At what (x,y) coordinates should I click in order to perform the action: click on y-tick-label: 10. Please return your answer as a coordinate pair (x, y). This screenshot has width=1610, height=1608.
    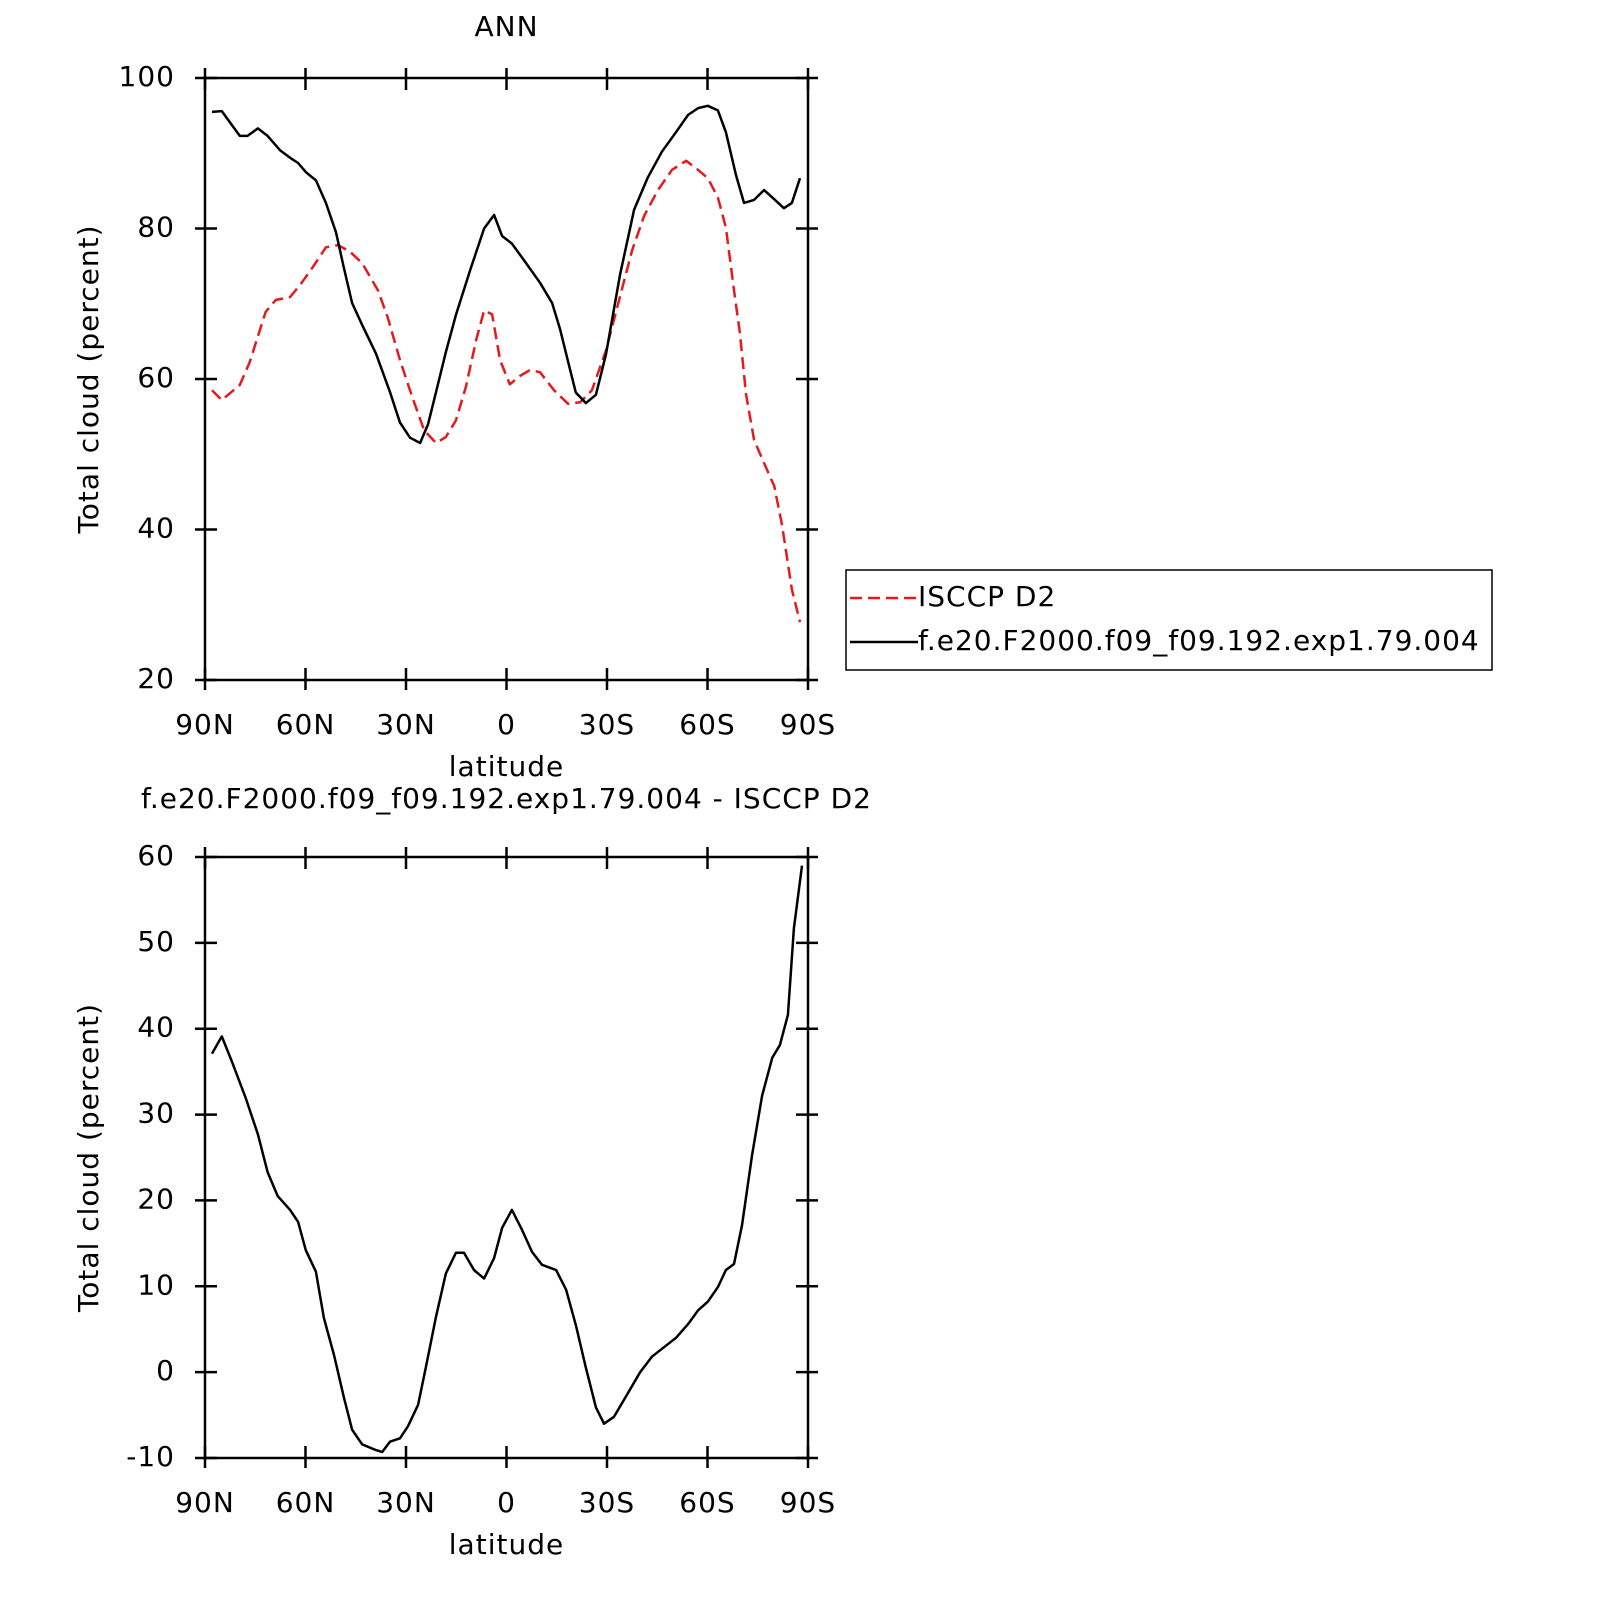
    Looking at the image, I should click on (156, 1284).